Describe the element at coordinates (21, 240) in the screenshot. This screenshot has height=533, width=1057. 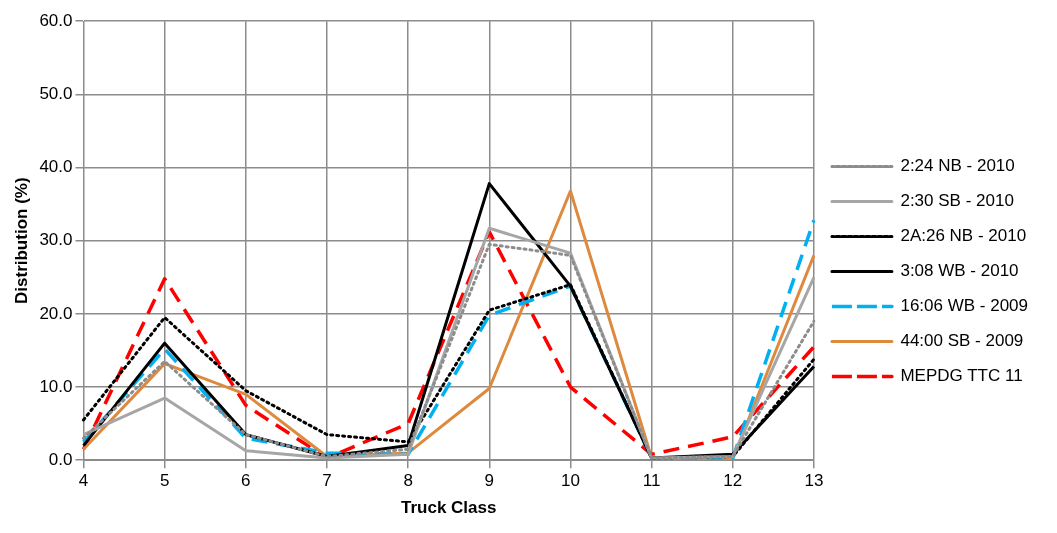
I see `y-axis-title: Distribution (%)` at that location.